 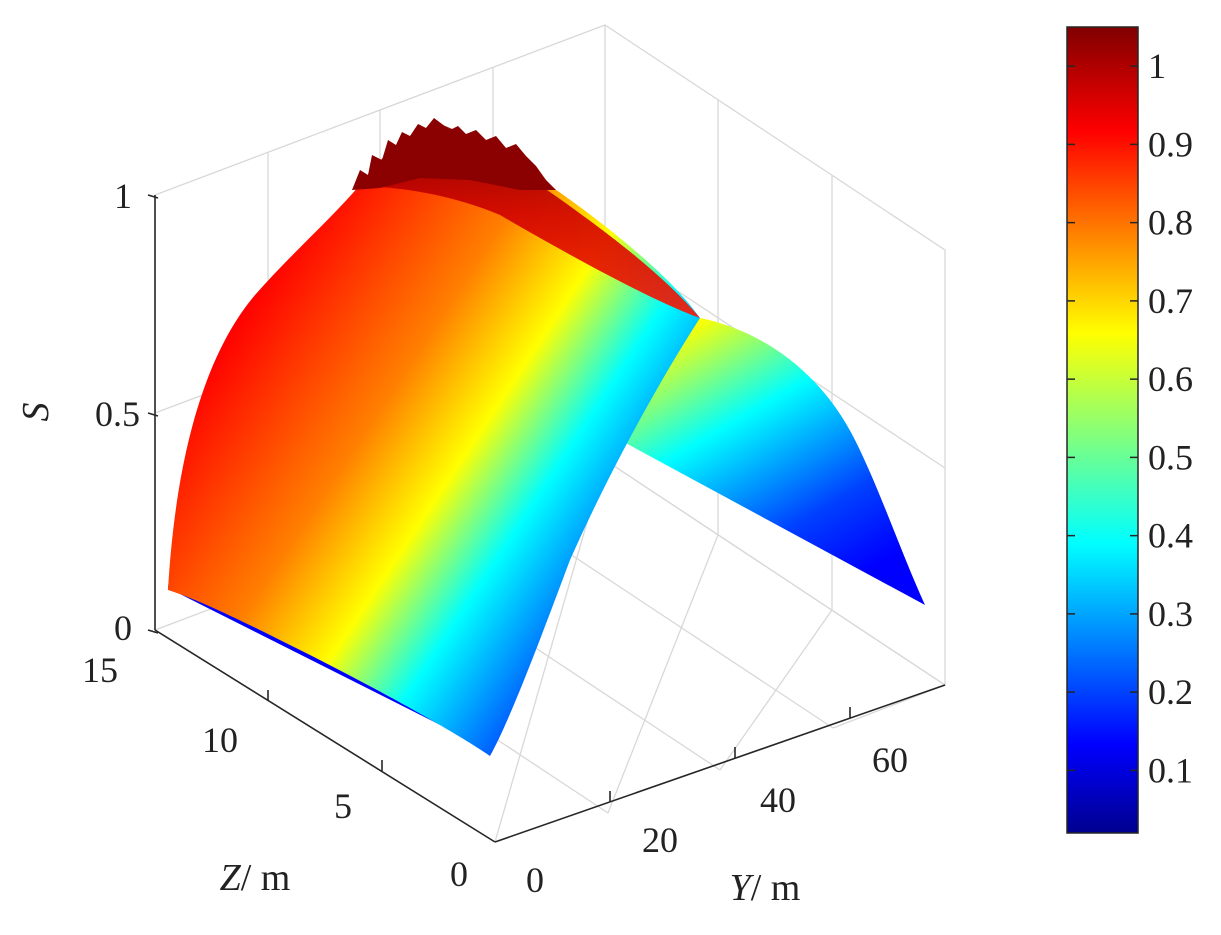 I want to click on z-tick-labels: 1 0.5 0, so click(x=117, y=412).